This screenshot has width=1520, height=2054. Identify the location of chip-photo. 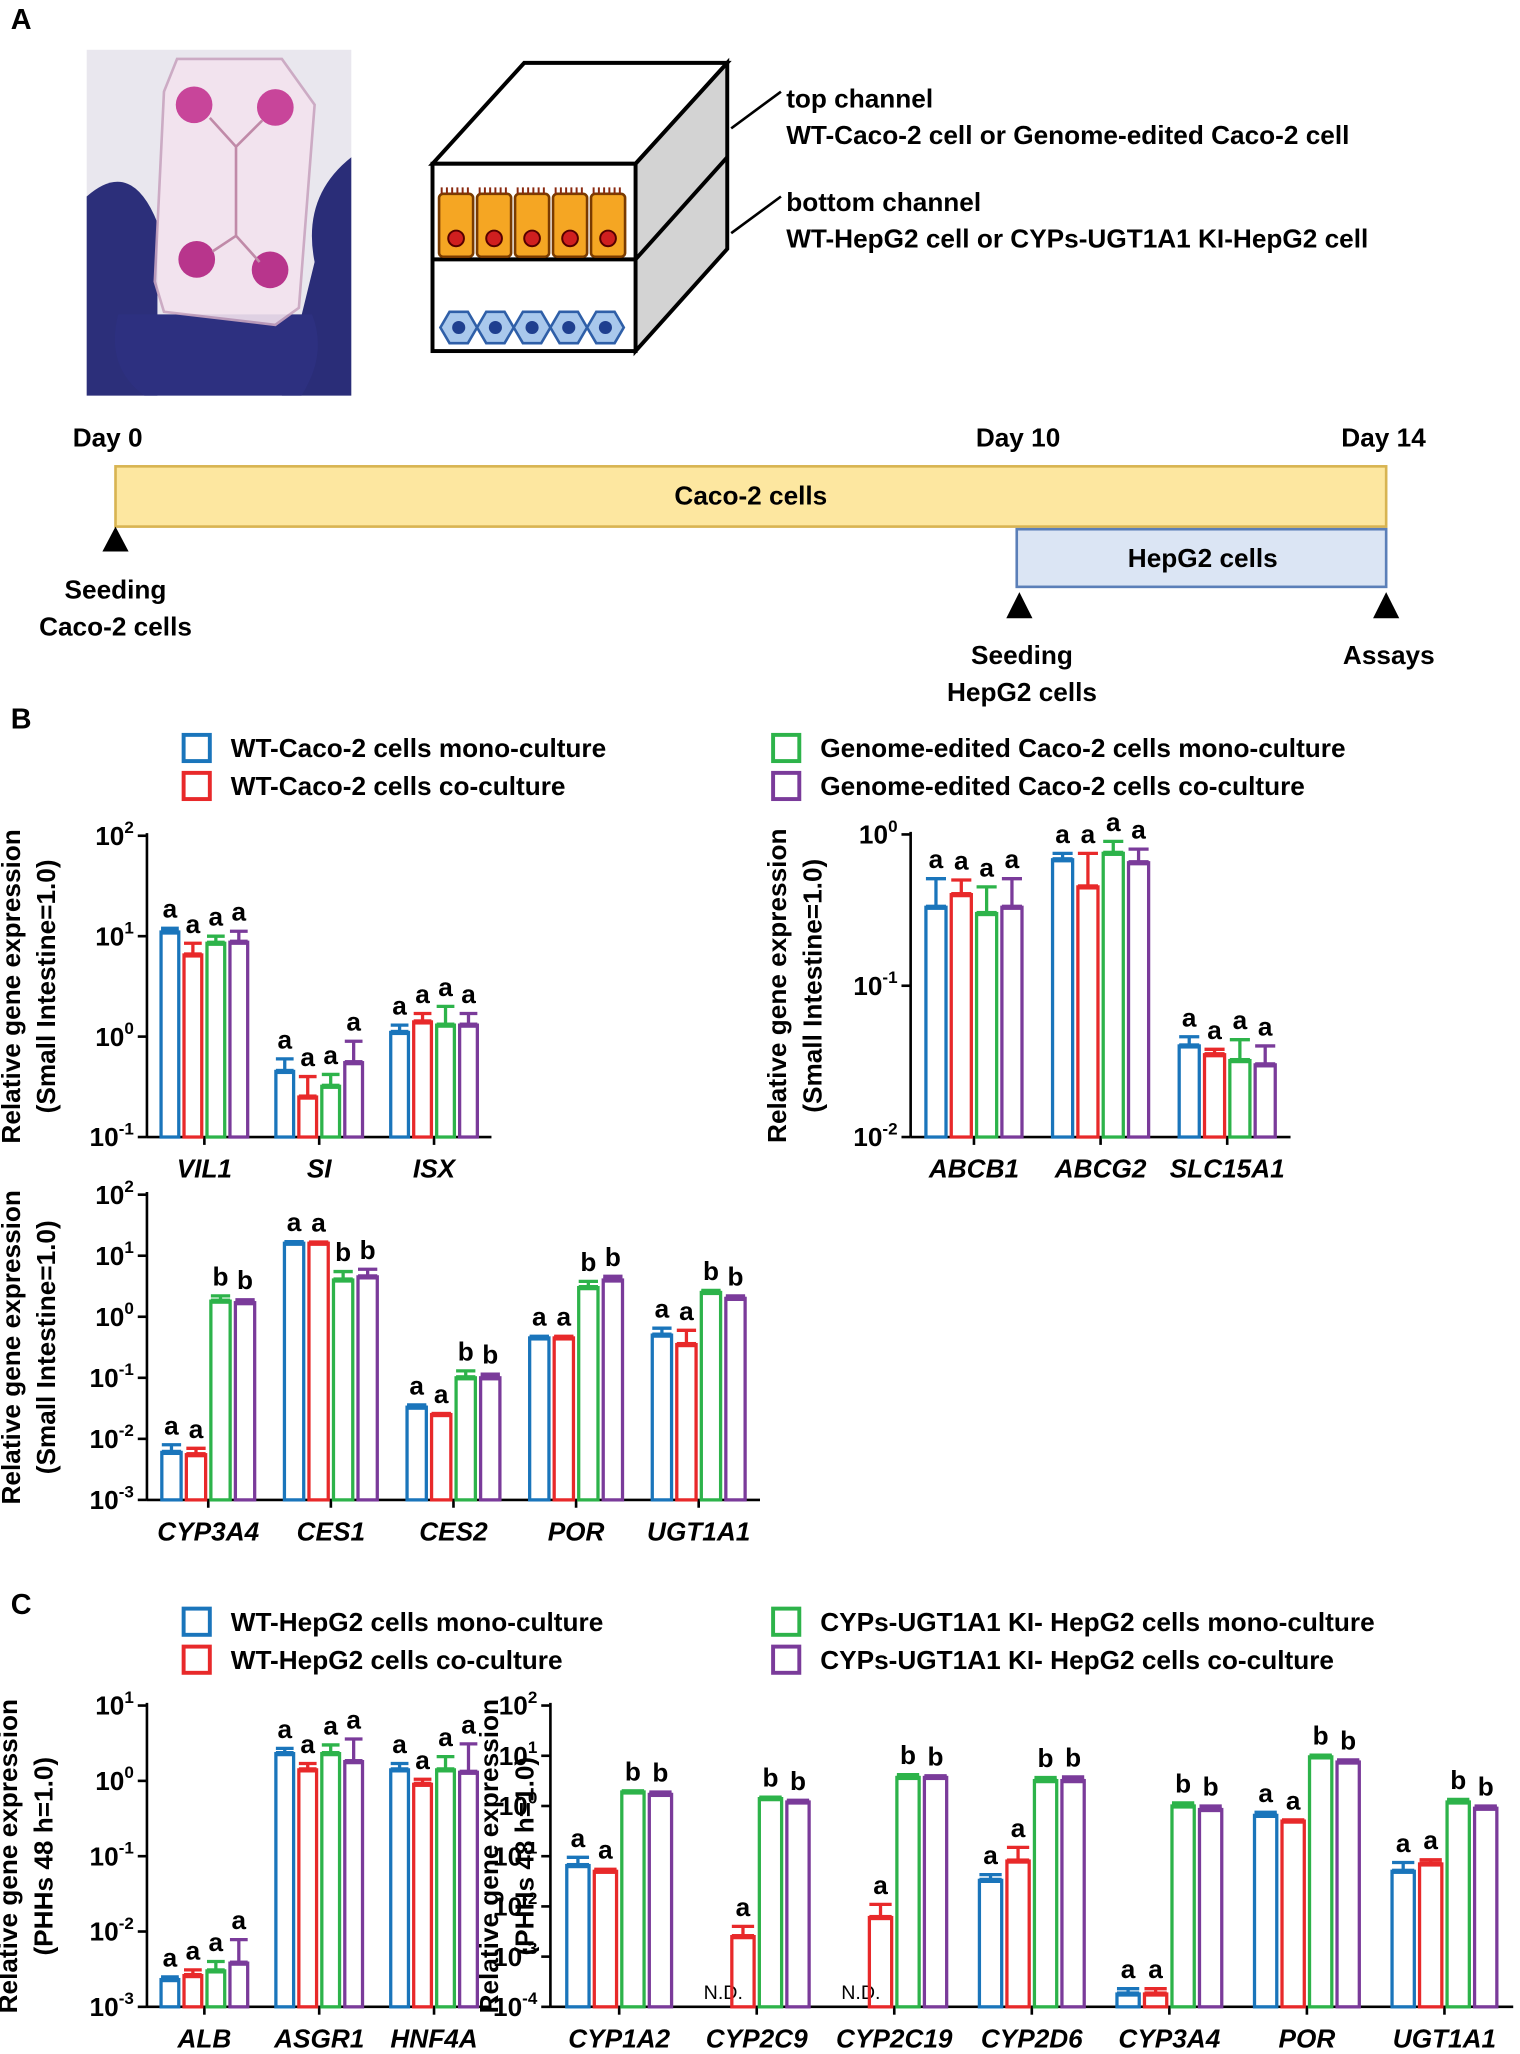
(219, 222).